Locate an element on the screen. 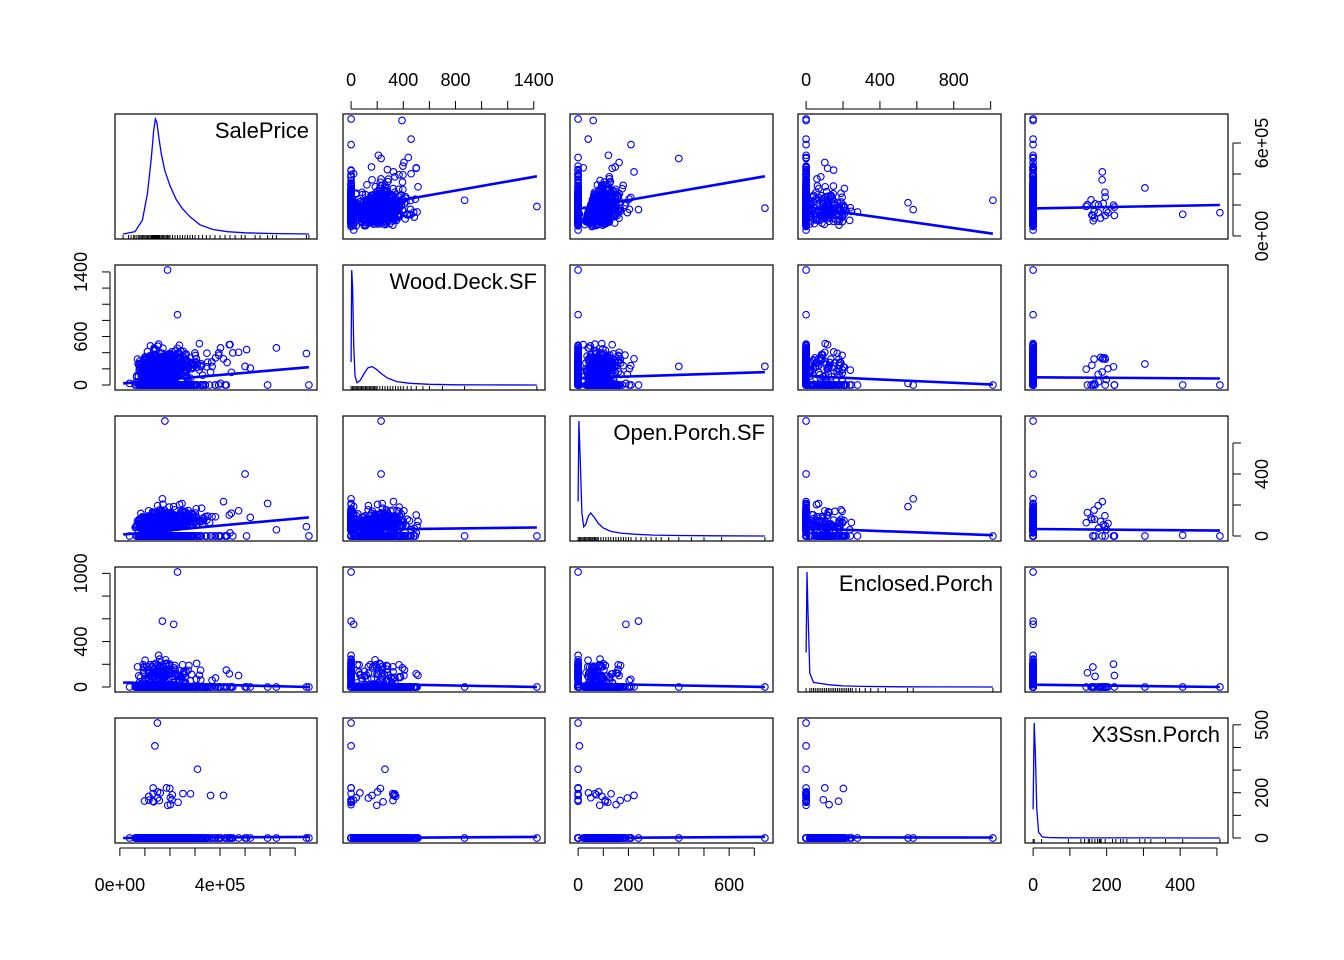 This screenshot has height=960, width=1344. panel-points-Open.Porch.SF-vs-Wood.Deck.SF is located at coordinates (671, 327).